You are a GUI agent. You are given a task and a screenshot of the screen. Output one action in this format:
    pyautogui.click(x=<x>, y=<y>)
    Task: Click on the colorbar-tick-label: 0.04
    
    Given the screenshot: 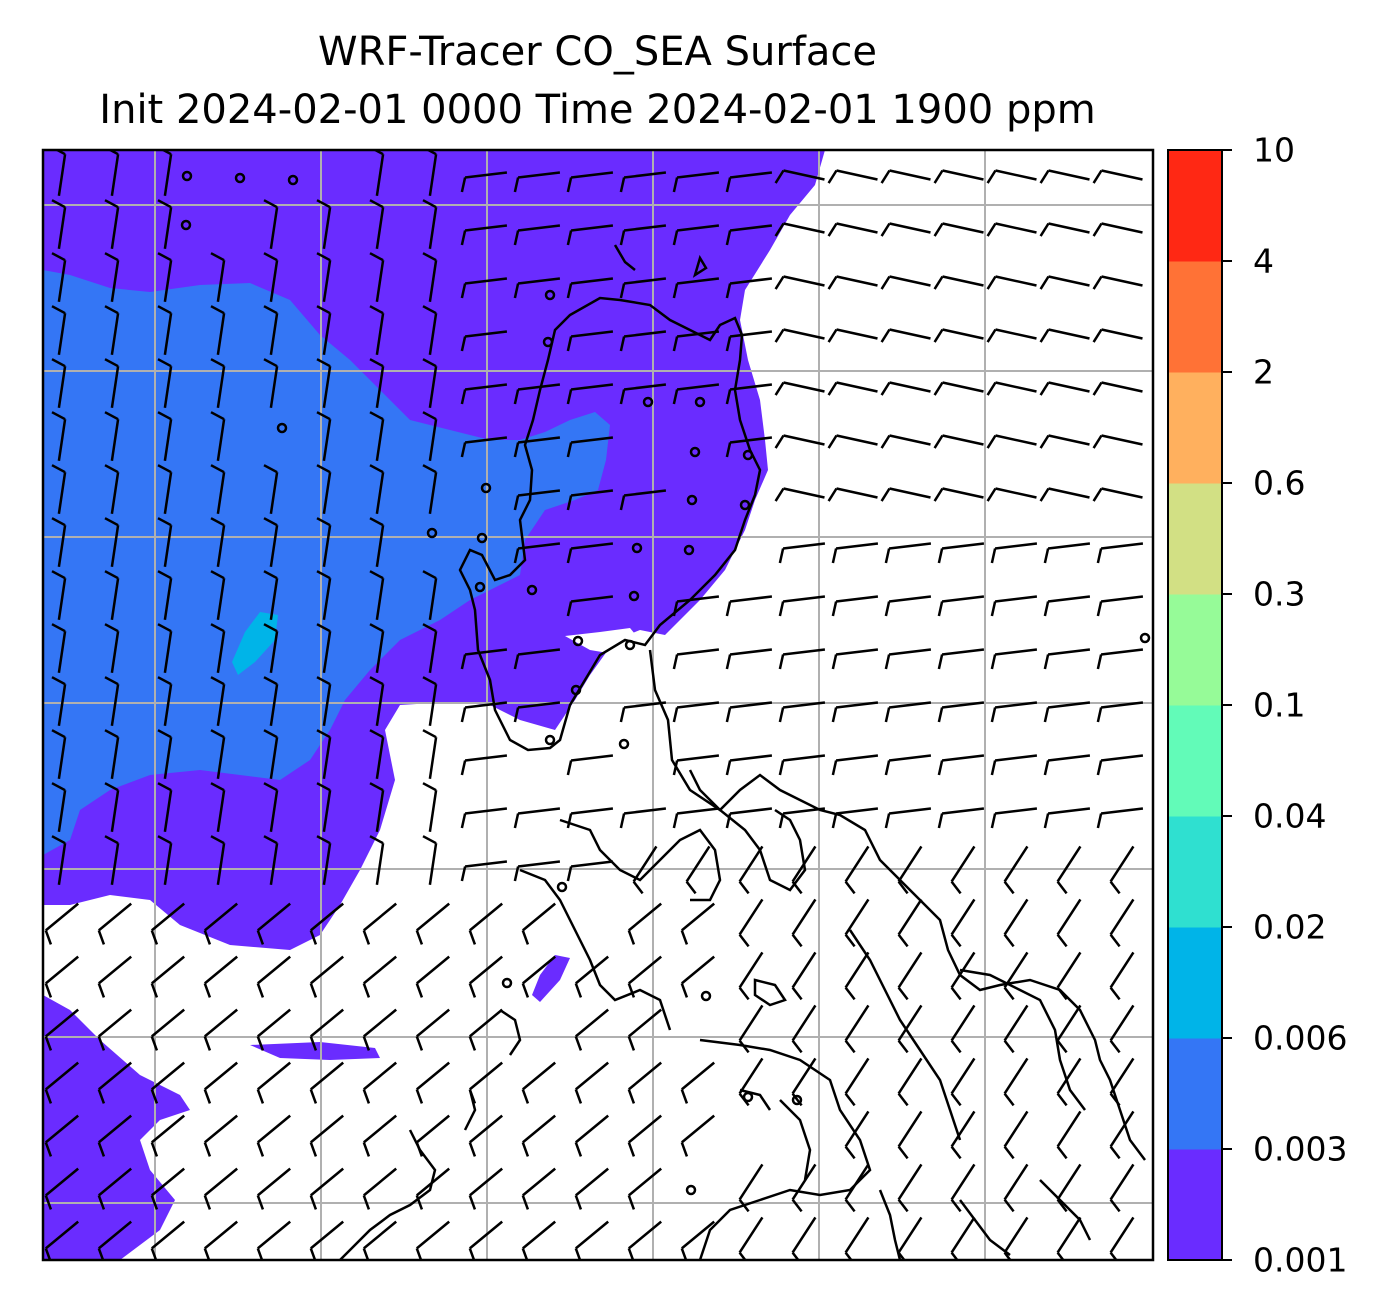 What is the action you would take?
    pyautogui.click(x=1290, y=816)
    